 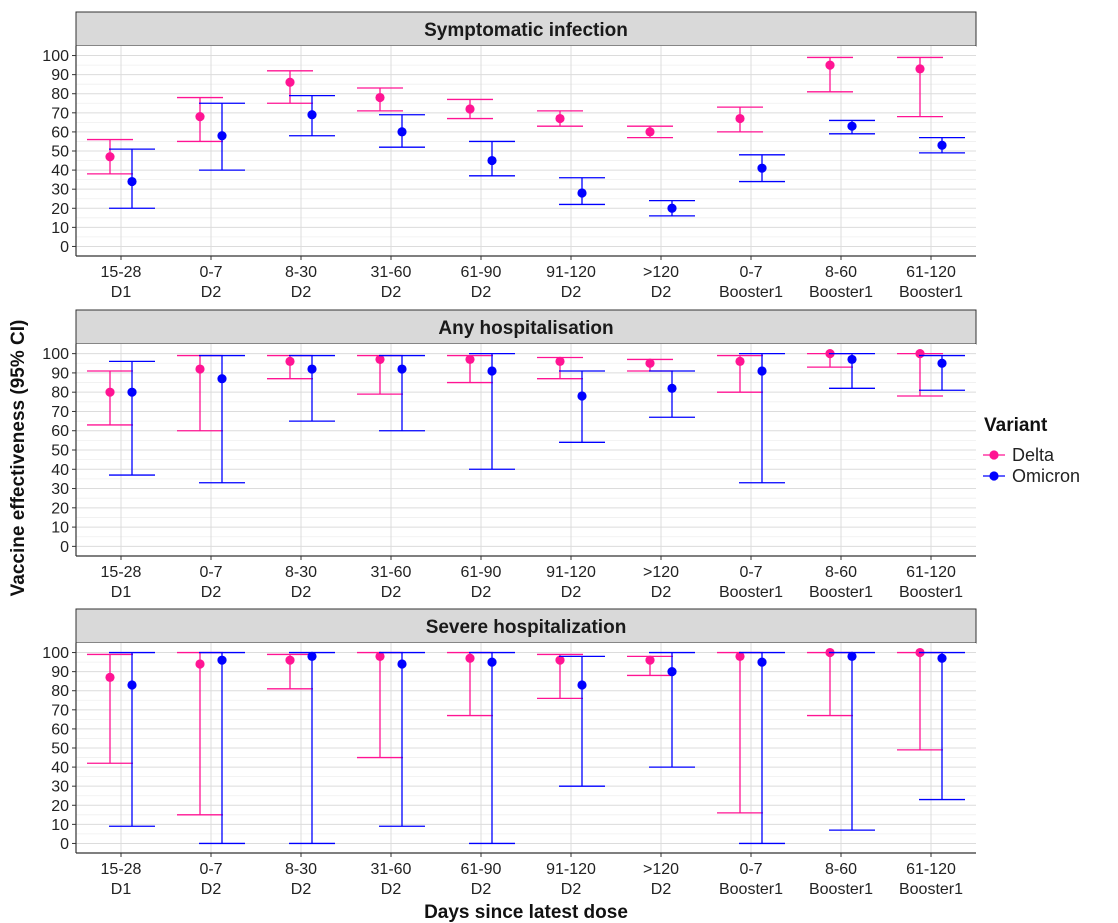 What do you see at coordinates (661, 272) in the screenshot?
I see `x-tick-label-days: >120` at bounding box center [661, 272].